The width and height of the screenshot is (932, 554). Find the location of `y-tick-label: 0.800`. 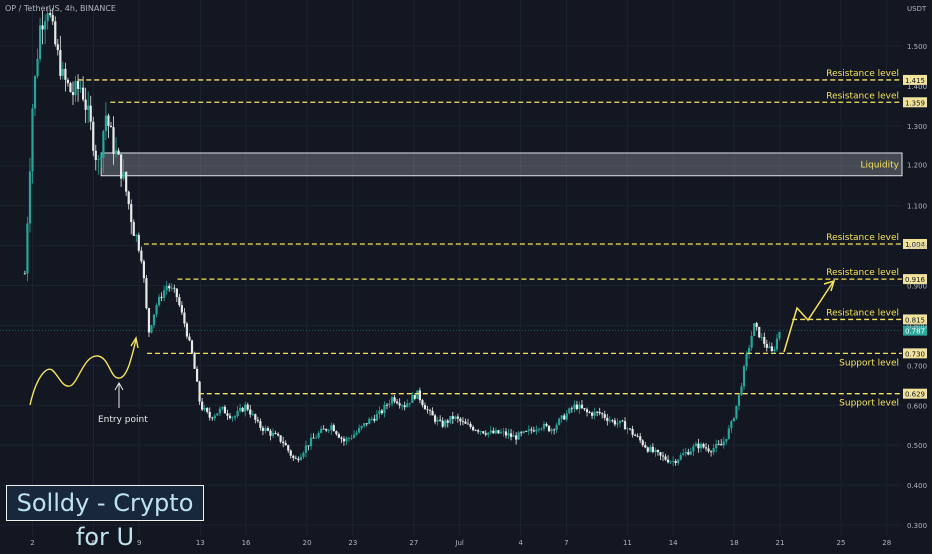

y-tick-label: 0.800 is located at coordinates (917, 326).